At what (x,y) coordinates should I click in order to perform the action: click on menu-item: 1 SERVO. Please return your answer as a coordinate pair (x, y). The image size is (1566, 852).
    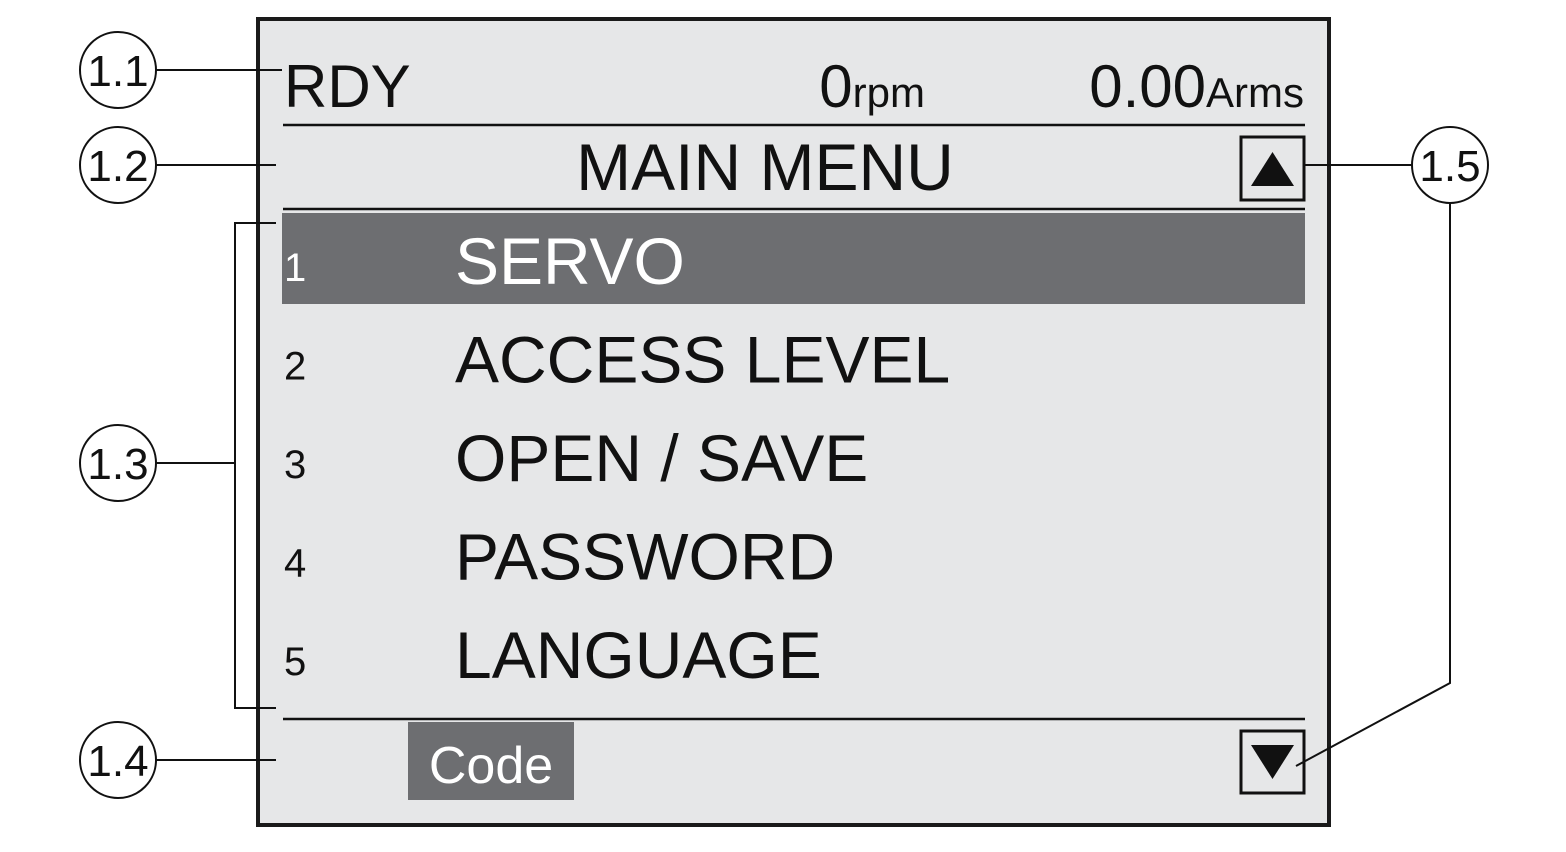
    Looking at the image, I should click on (793, 258).